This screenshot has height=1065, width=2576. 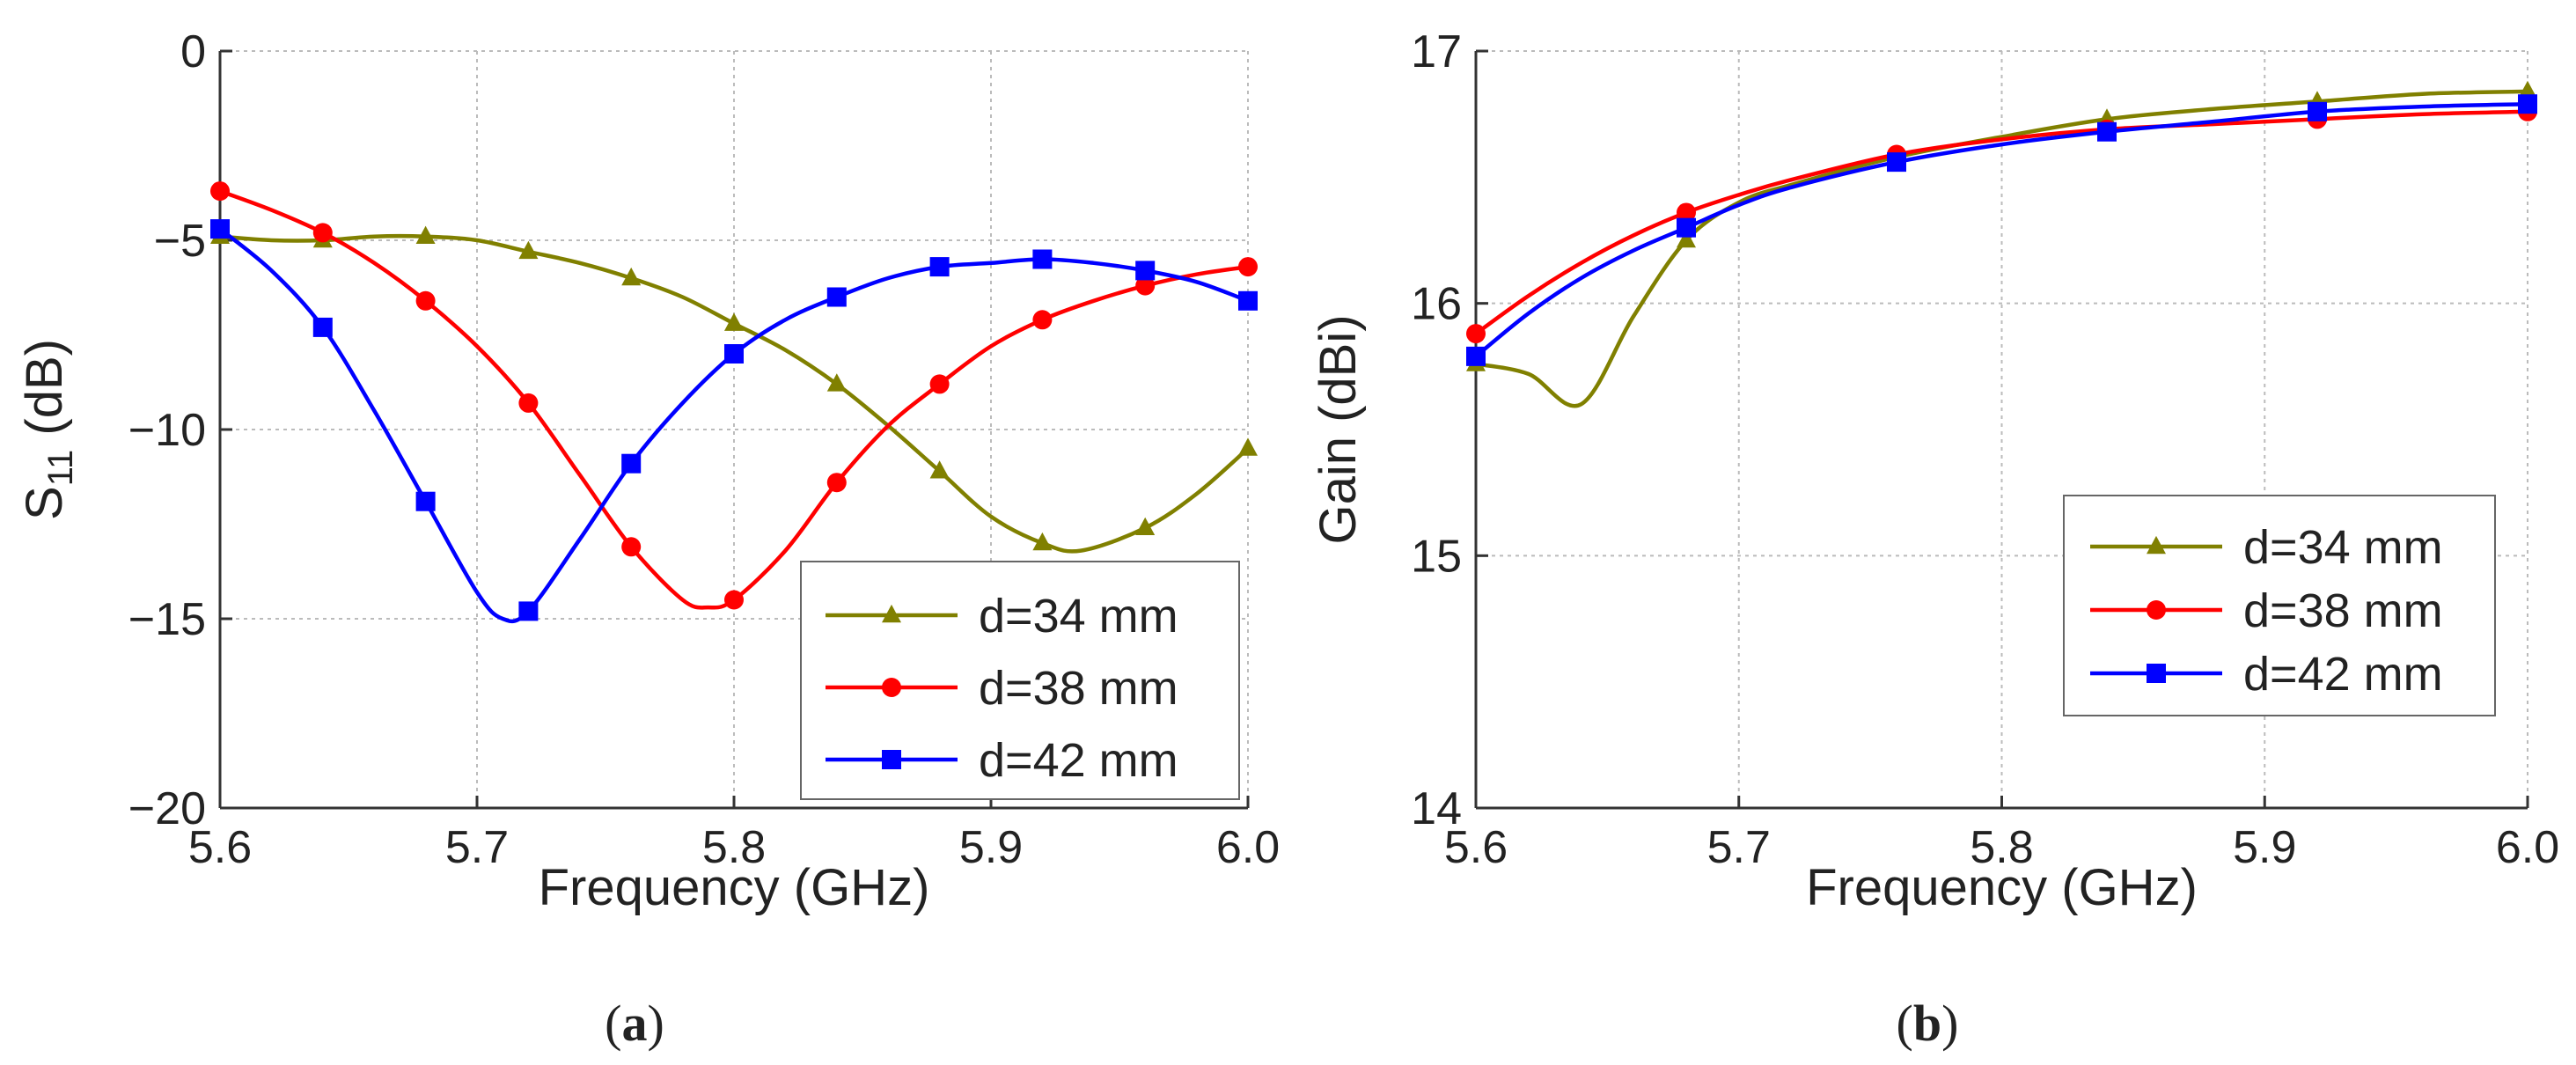 I want to click on panel-a-y-tick-label: −5, so click(x=180, y=241).